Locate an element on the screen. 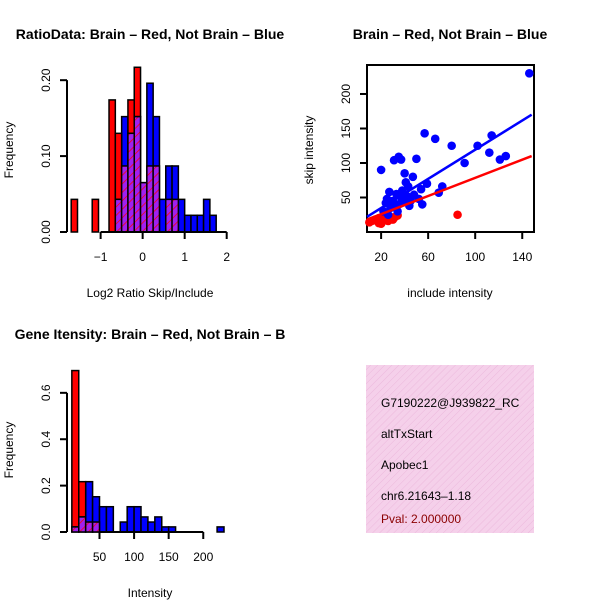 The width and height of the screenshot is (600, 600). scatter-fit-line-red is located at coordinates (449, 187).